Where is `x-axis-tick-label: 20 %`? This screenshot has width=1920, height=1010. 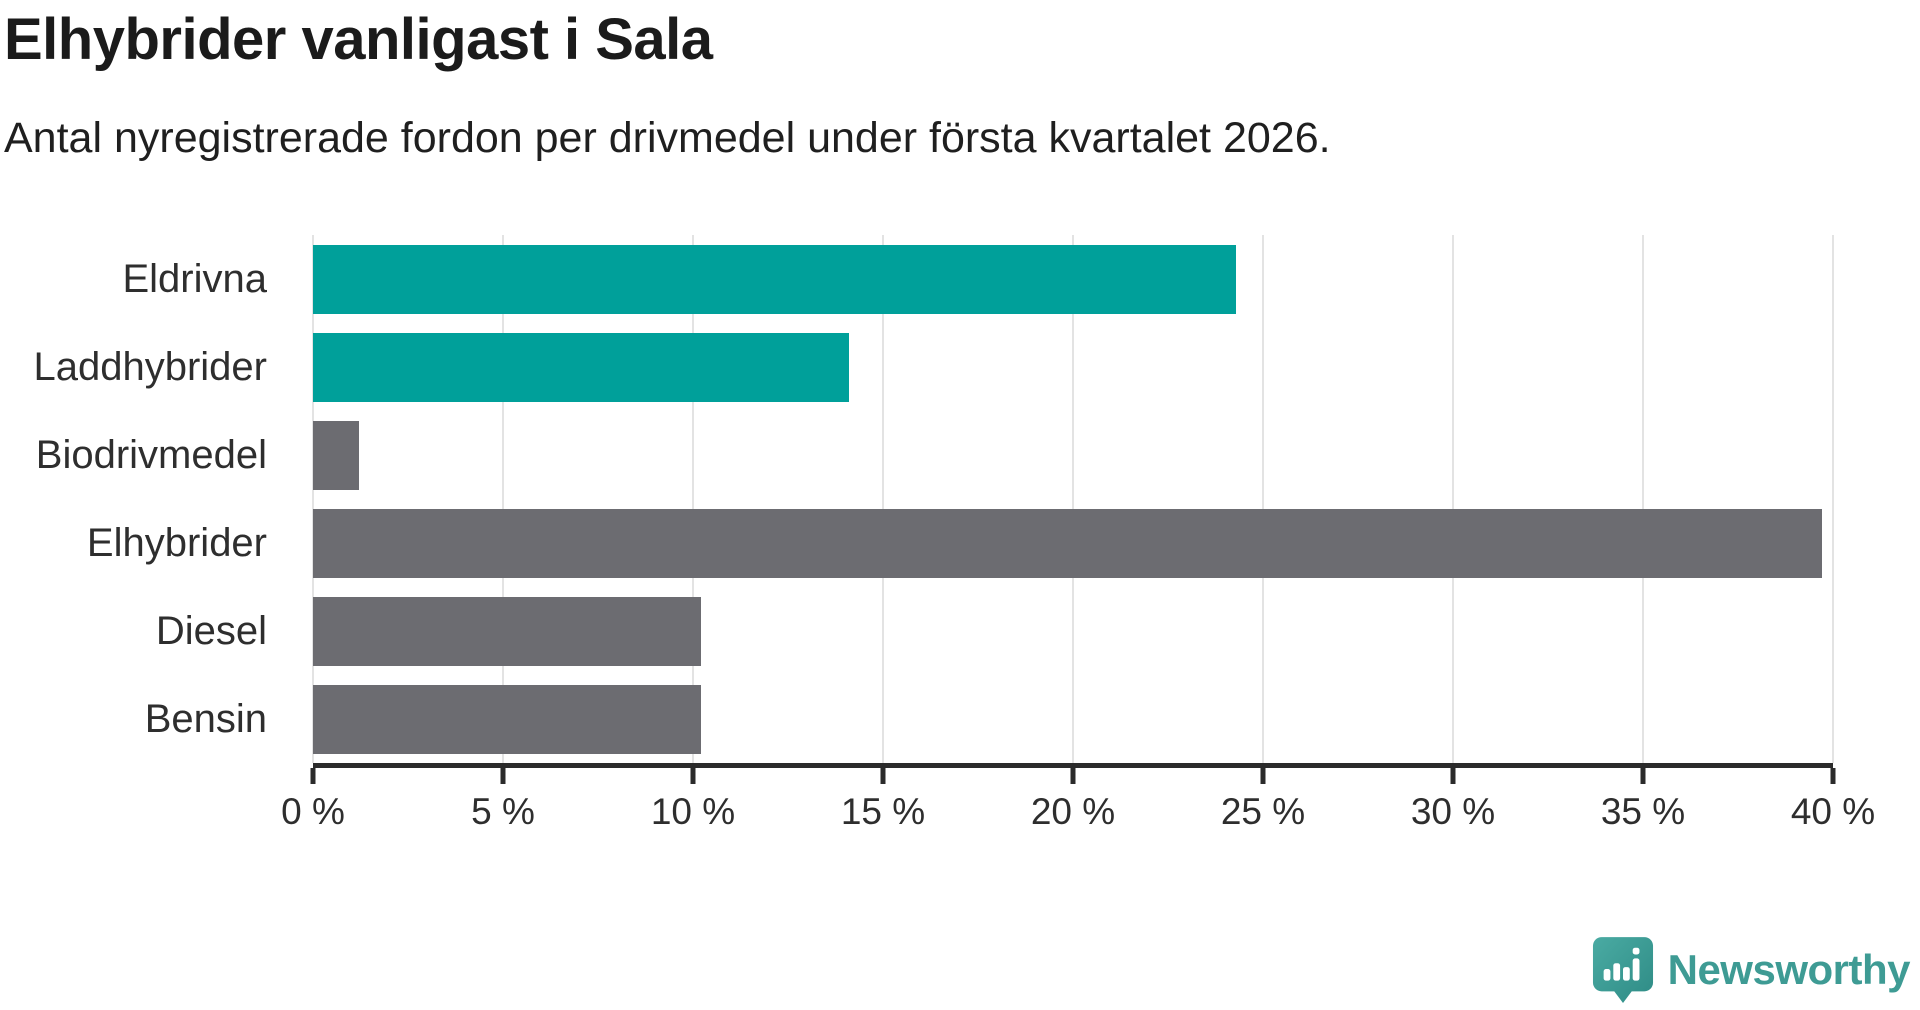
x-axis-tick-label: 20 % is located at coordinates (1073, 811).